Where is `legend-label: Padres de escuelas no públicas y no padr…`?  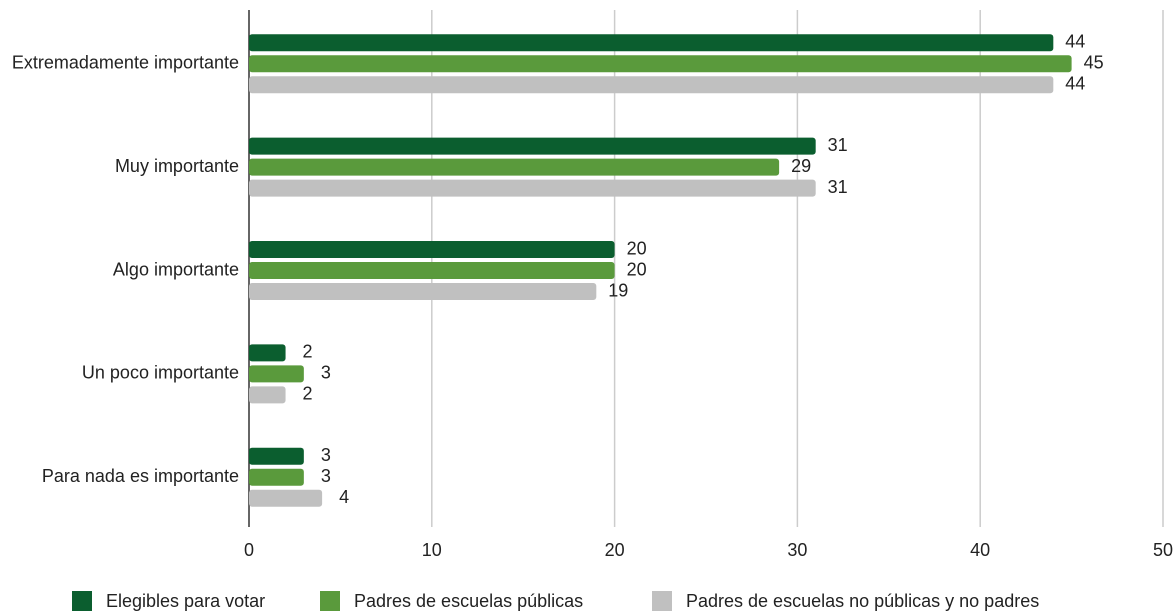
legend-label: Padres de escuelas no públicas y no padr… is located at coordinates (862, 601).